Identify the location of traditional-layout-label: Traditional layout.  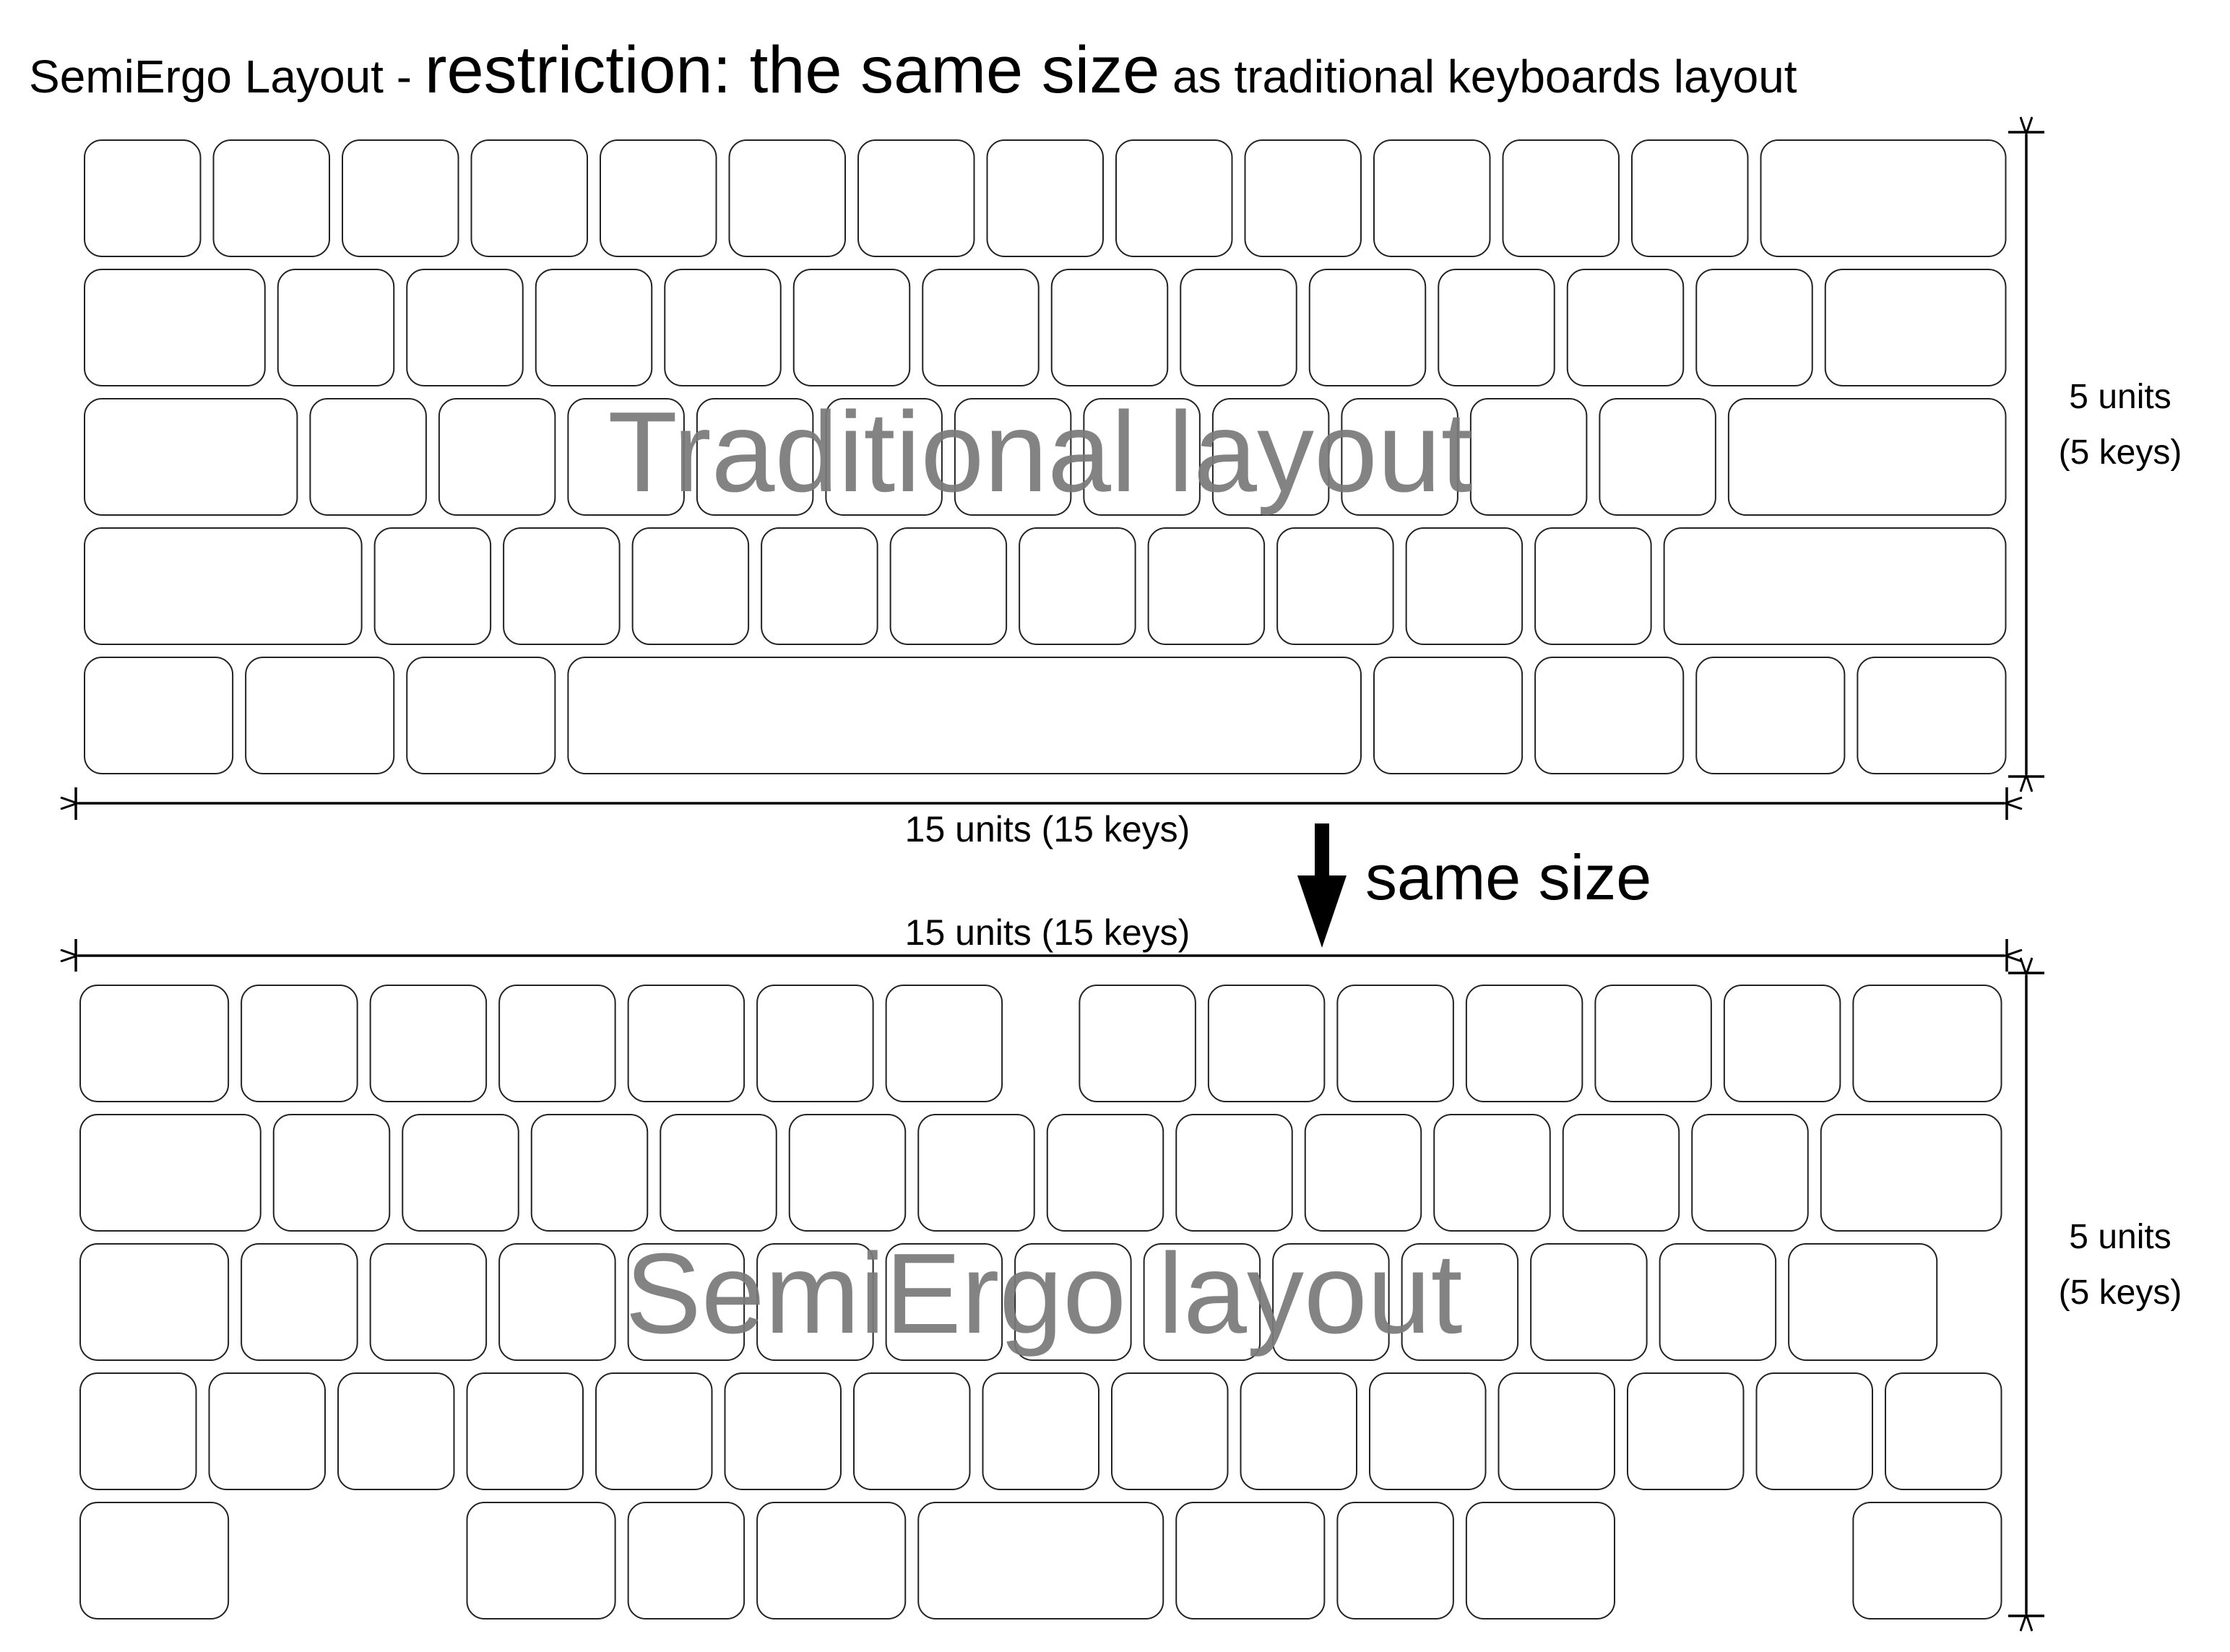
(1040, 452).